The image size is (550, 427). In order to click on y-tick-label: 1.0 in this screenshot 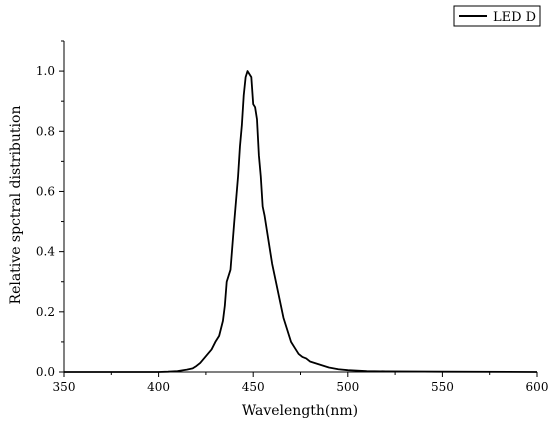, I will do `click(45, 71)`.